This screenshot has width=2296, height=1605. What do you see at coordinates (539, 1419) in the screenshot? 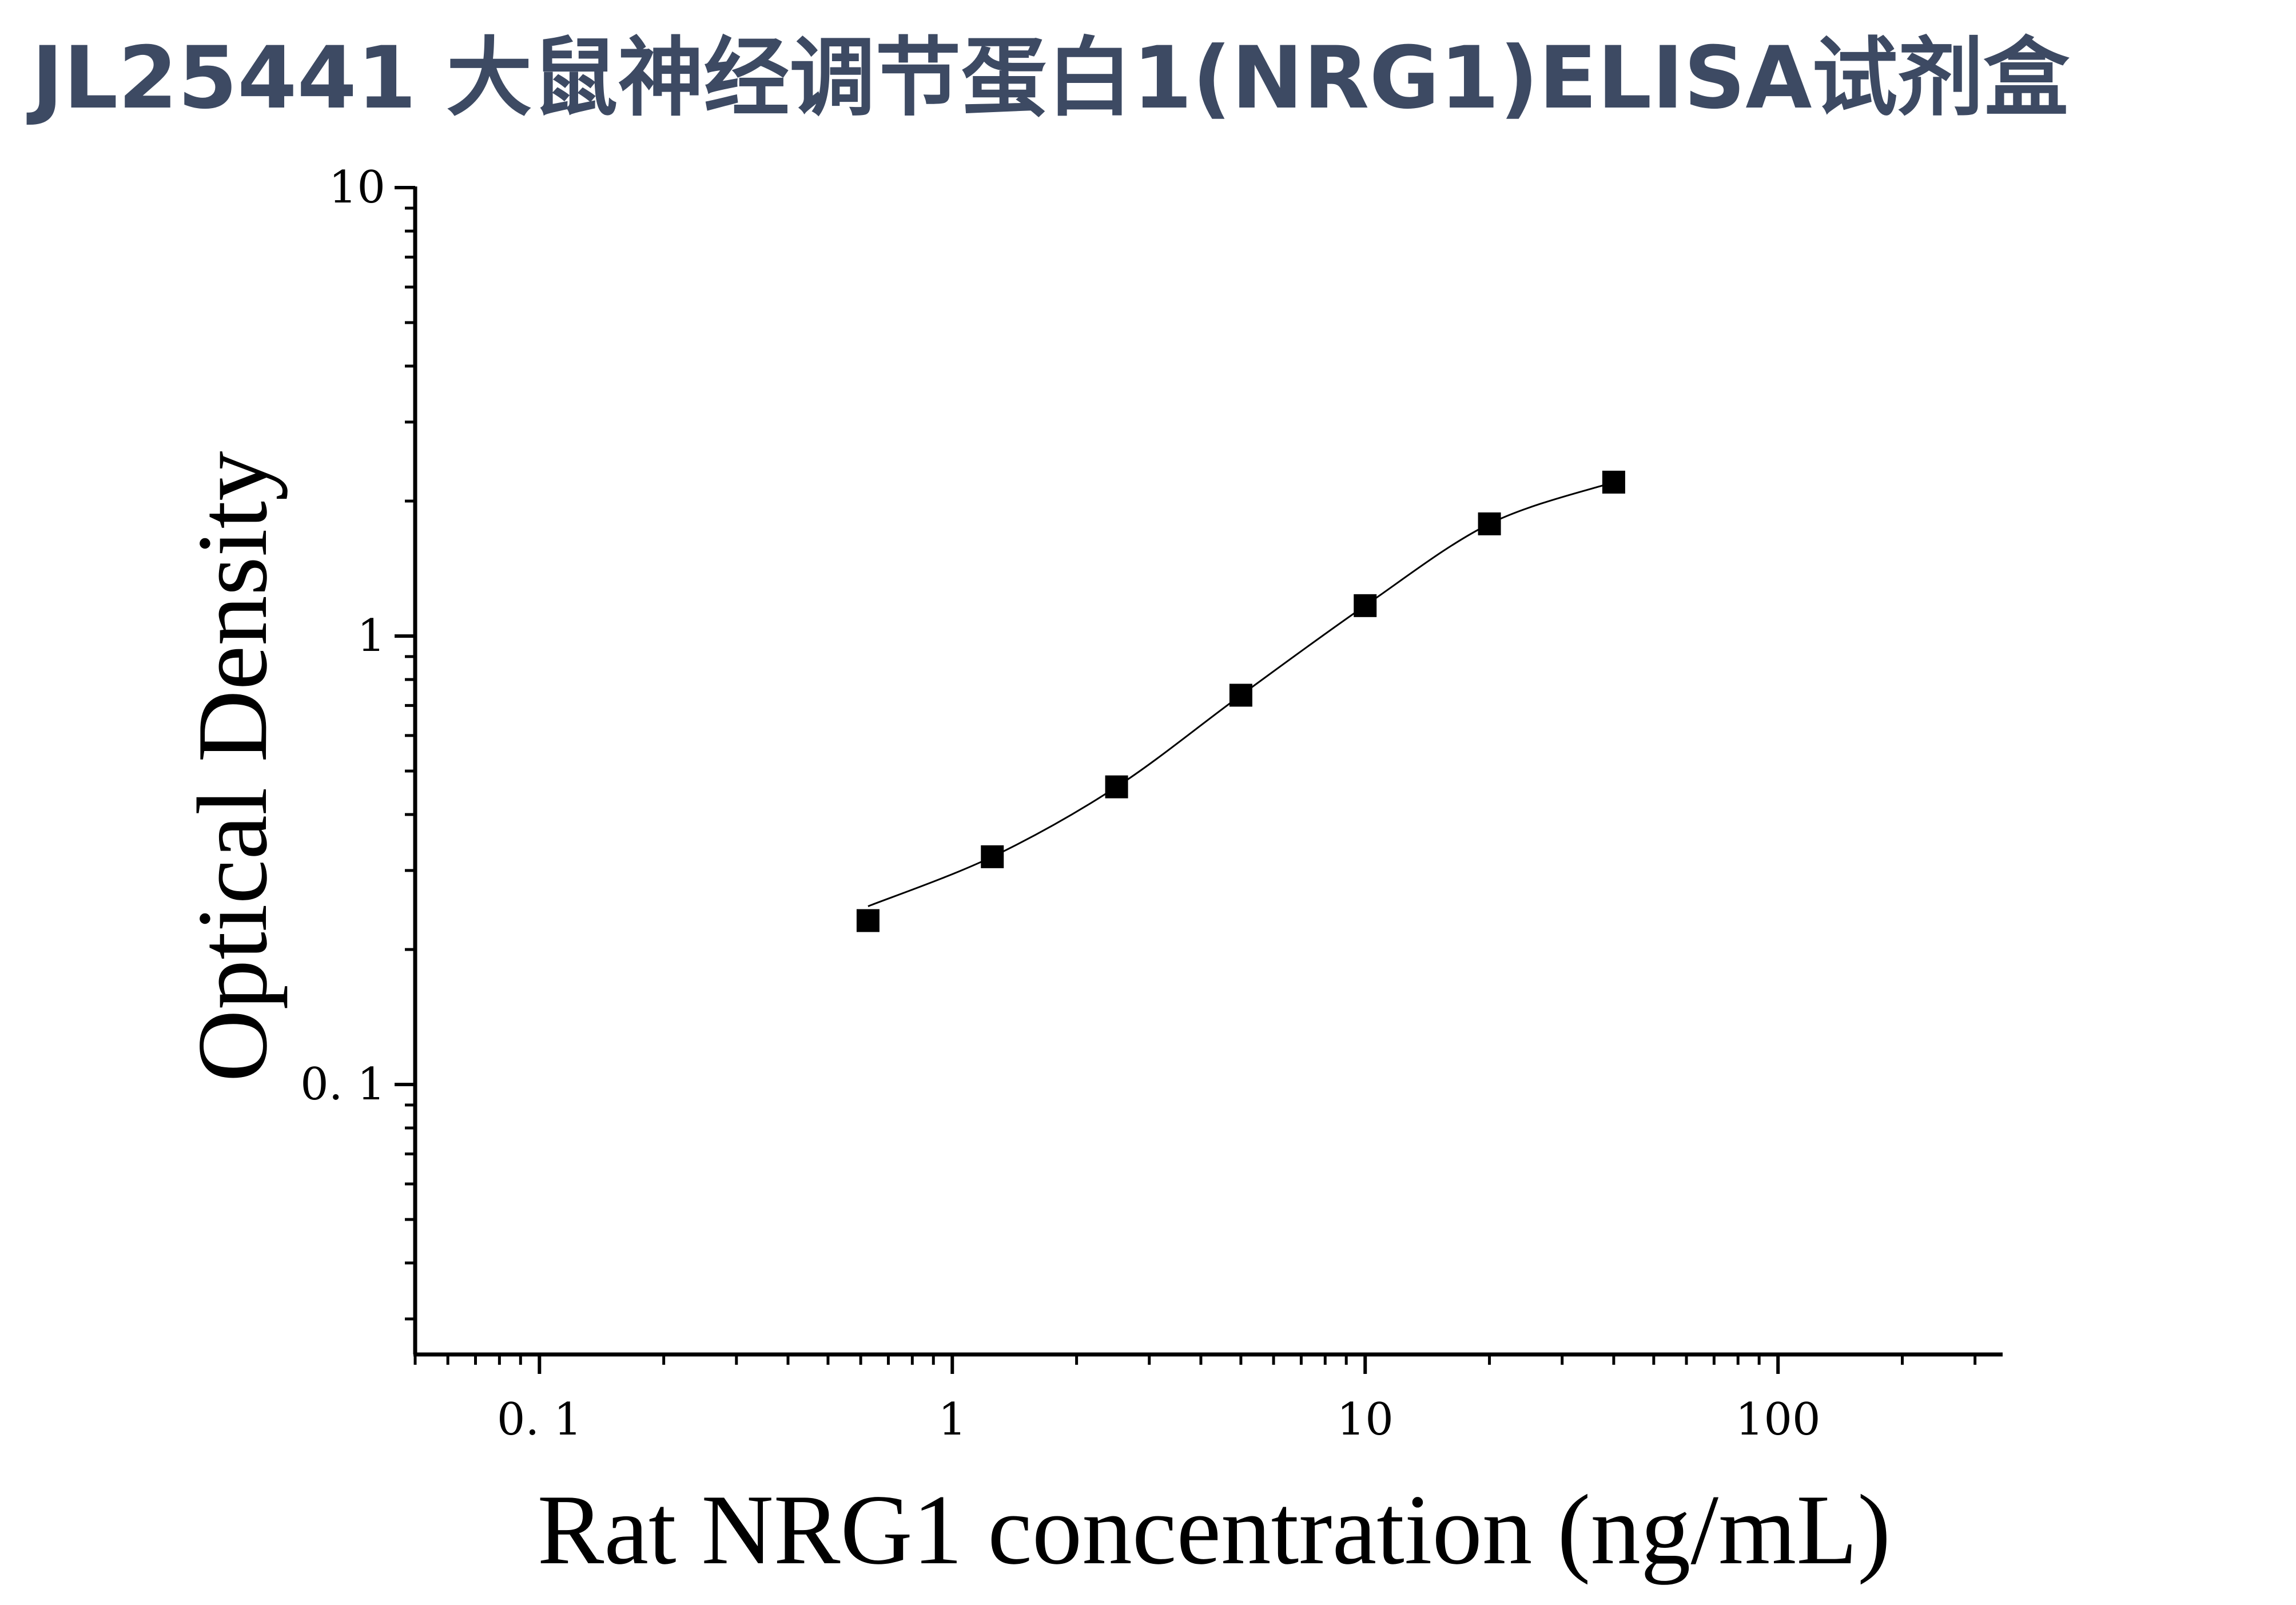
I see `x-tick-label: 0. 1` at bounding box center [539, 1419].